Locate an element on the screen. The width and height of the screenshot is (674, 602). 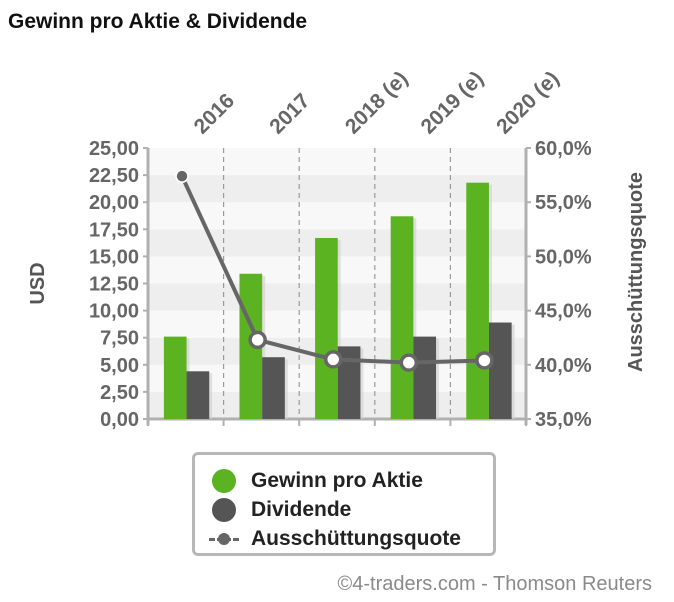
category-label: 2019 (e) is located at coordinates (453, 103).